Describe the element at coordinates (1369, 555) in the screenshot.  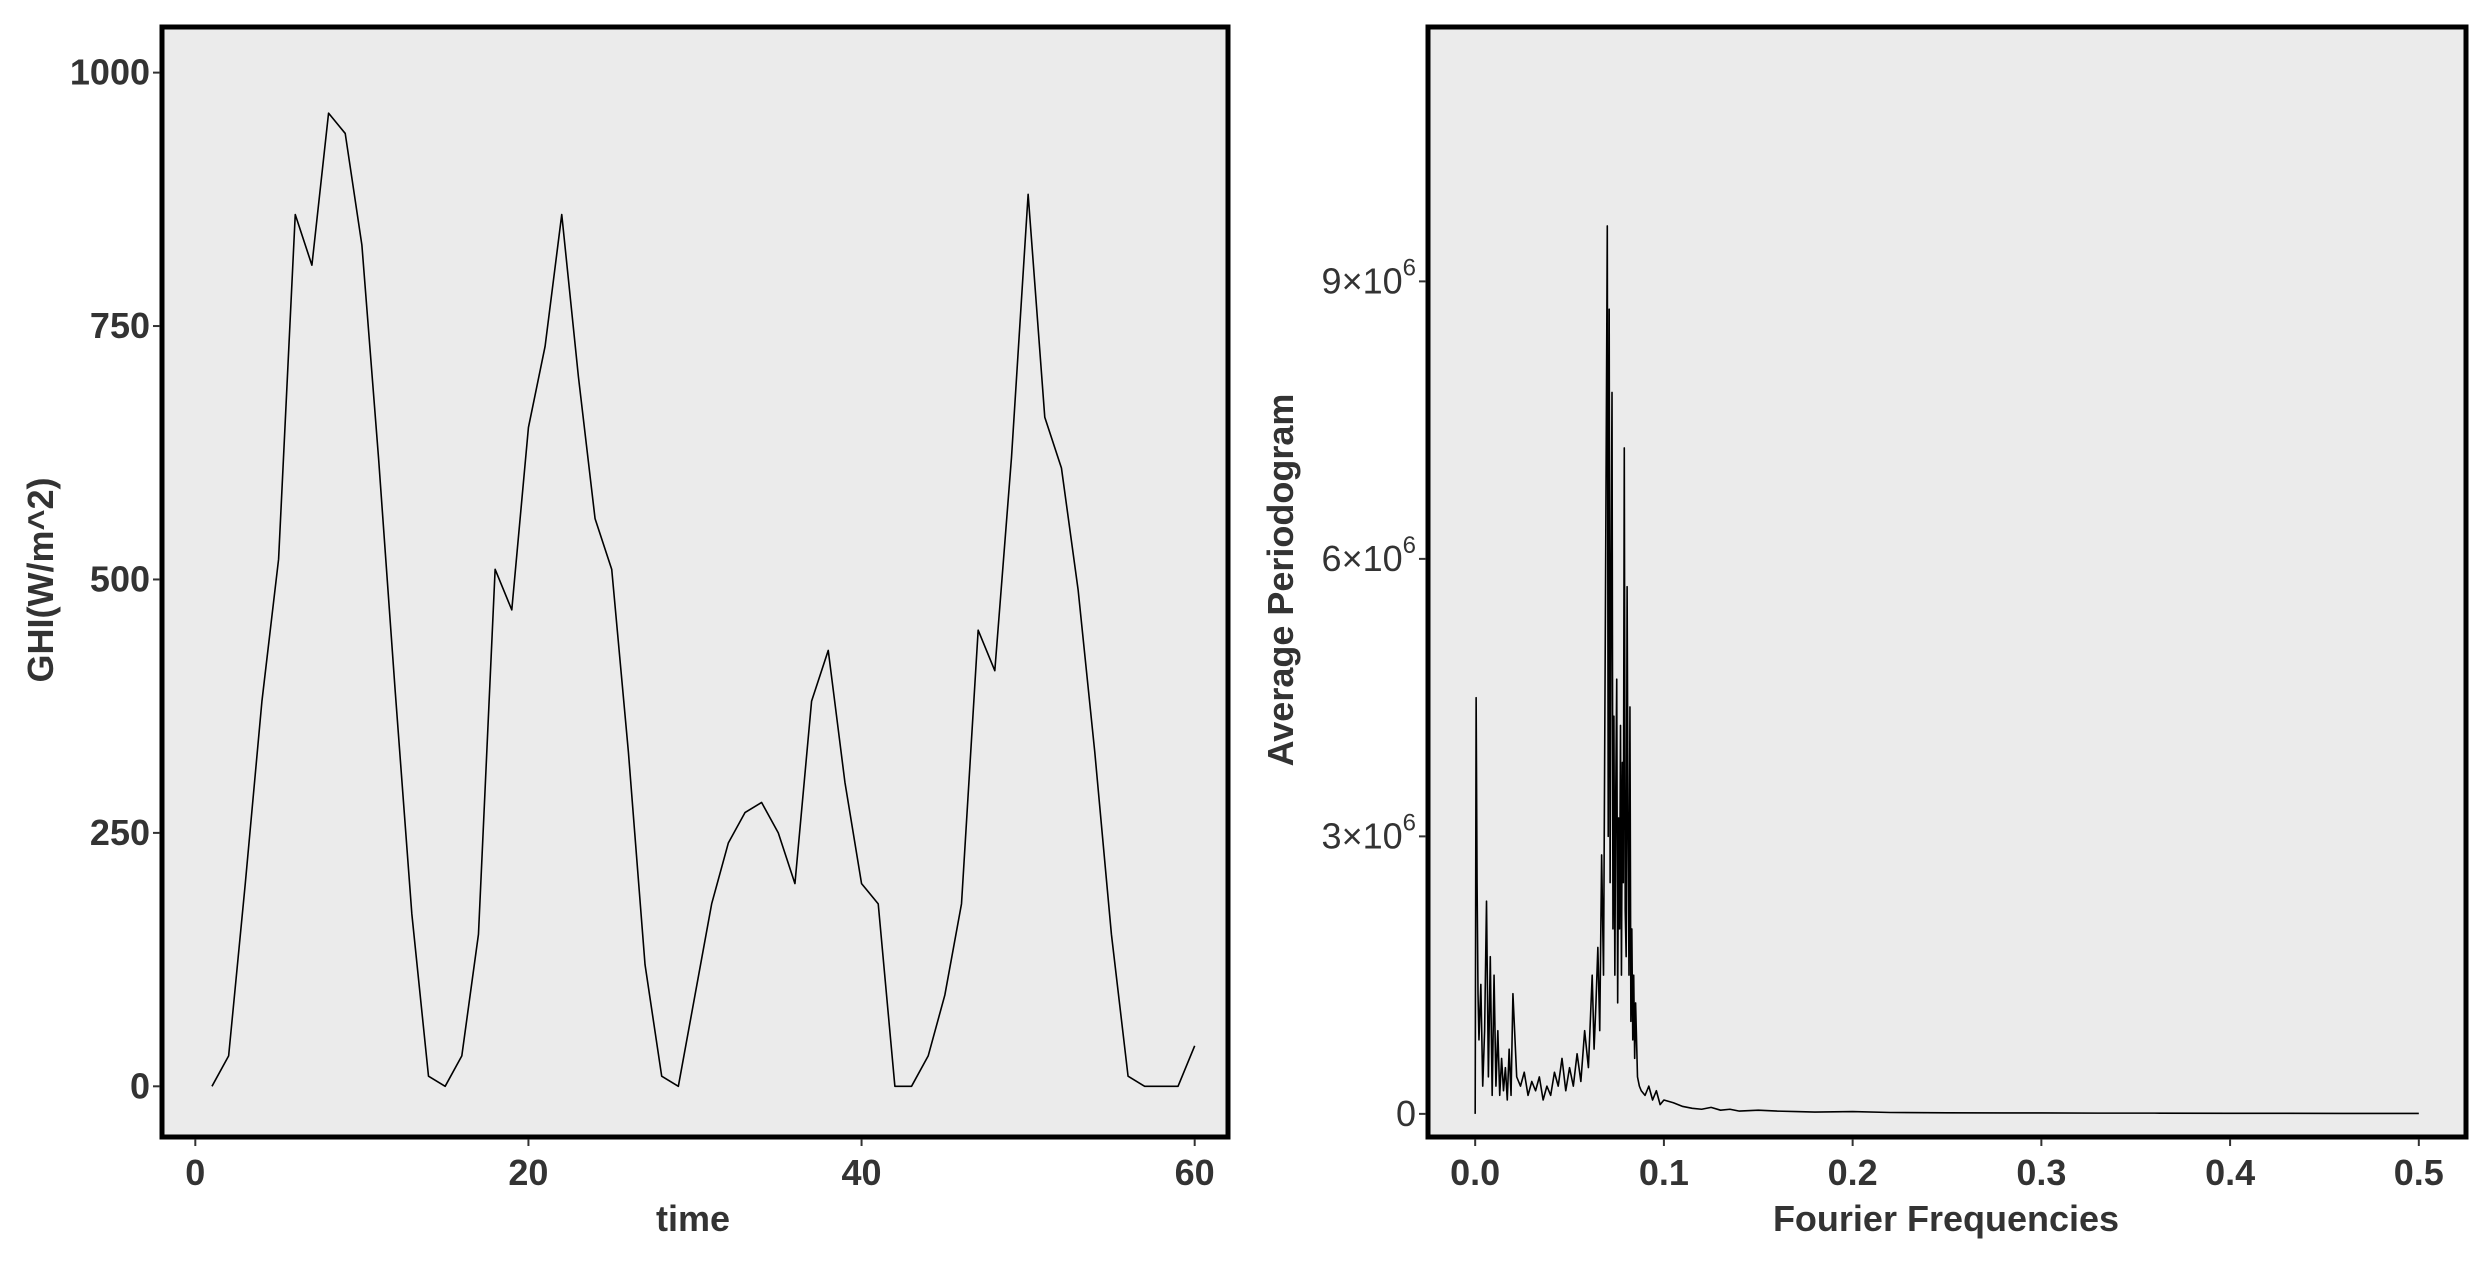
I see `y-tick-label: 6×10⁶` at that location.